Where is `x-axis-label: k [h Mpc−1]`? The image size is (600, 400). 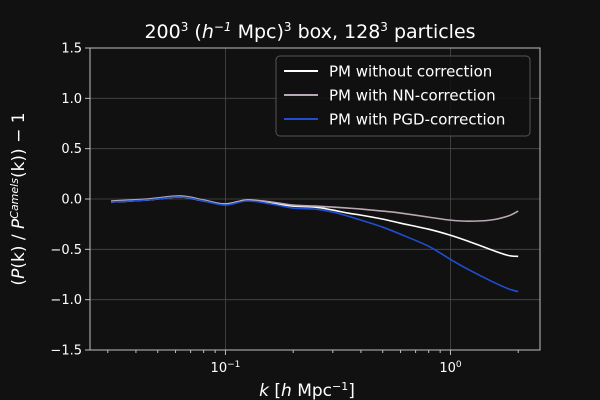
x-axis-label: k [h Mpc−1] is located at coordinates (307, 390).